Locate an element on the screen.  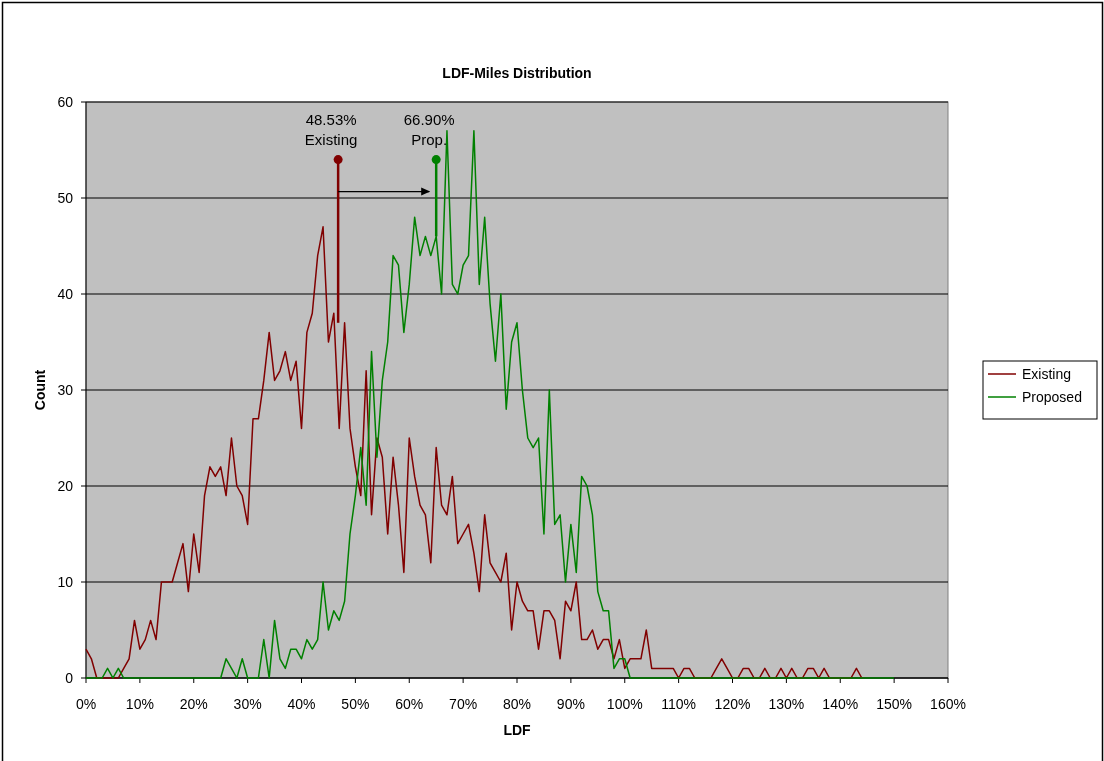
x-tick-label: 90% is located at coordinates (570, 704).